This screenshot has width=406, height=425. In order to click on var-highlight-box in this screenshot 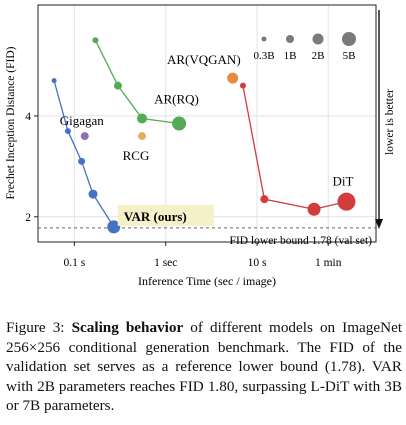, I will do `click(165, 215)`.